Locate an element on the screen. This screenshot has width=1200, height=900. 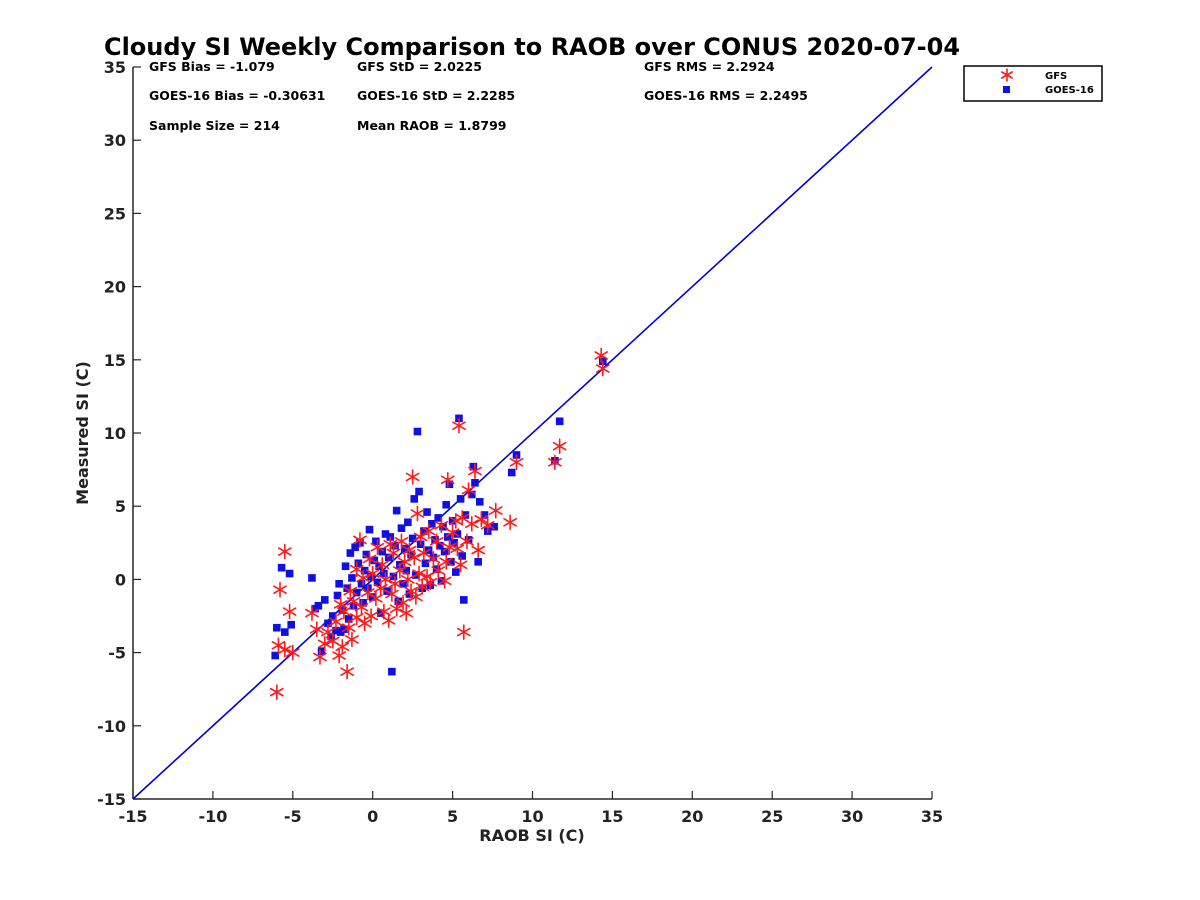
y-tick-label: 20 is located at coordinates (115, 287).